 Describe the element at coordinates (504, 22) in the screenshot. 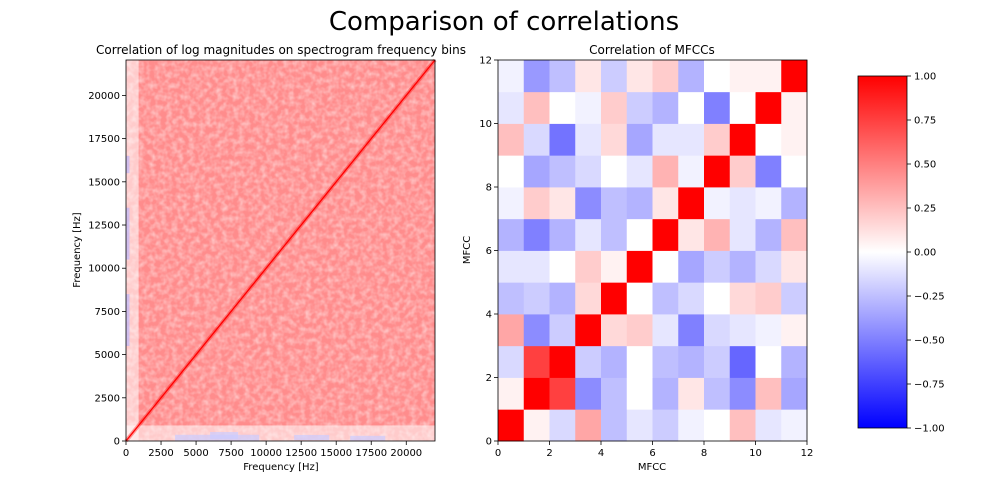

I see `figure-title: Comparison of correlations` at that location.